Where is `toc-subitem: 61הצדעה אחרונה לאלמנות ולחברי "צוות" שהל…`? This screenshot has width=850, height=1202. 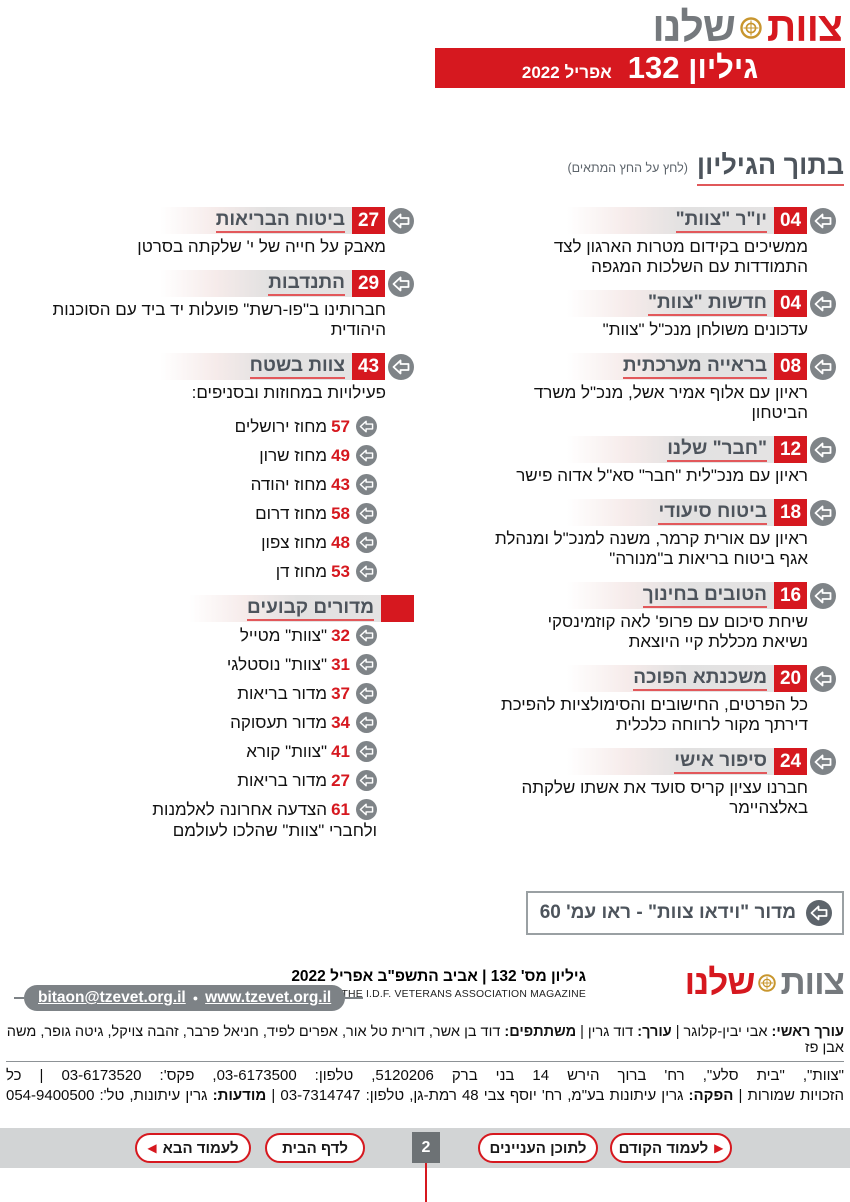
toc-subitem: 61הצדעה אחרונה לאלמנות ולחברי "צוות" שהל… is located at coordinates (195, 820).